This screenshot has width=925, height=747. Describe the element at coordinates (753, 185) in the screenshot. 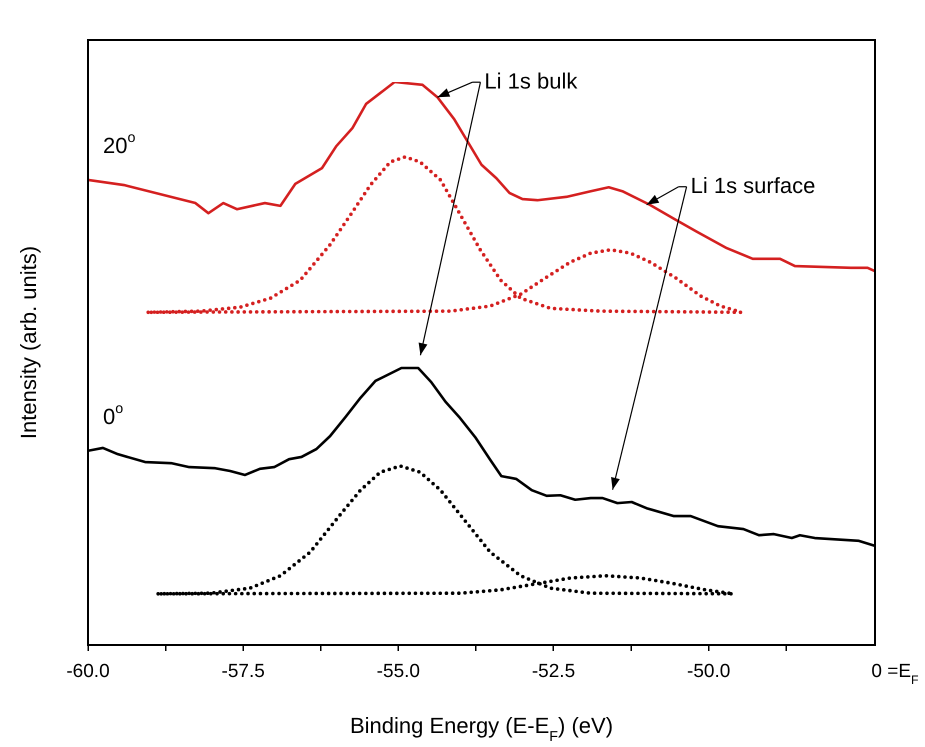

I see `annotation: Li 1s surface` at that location.